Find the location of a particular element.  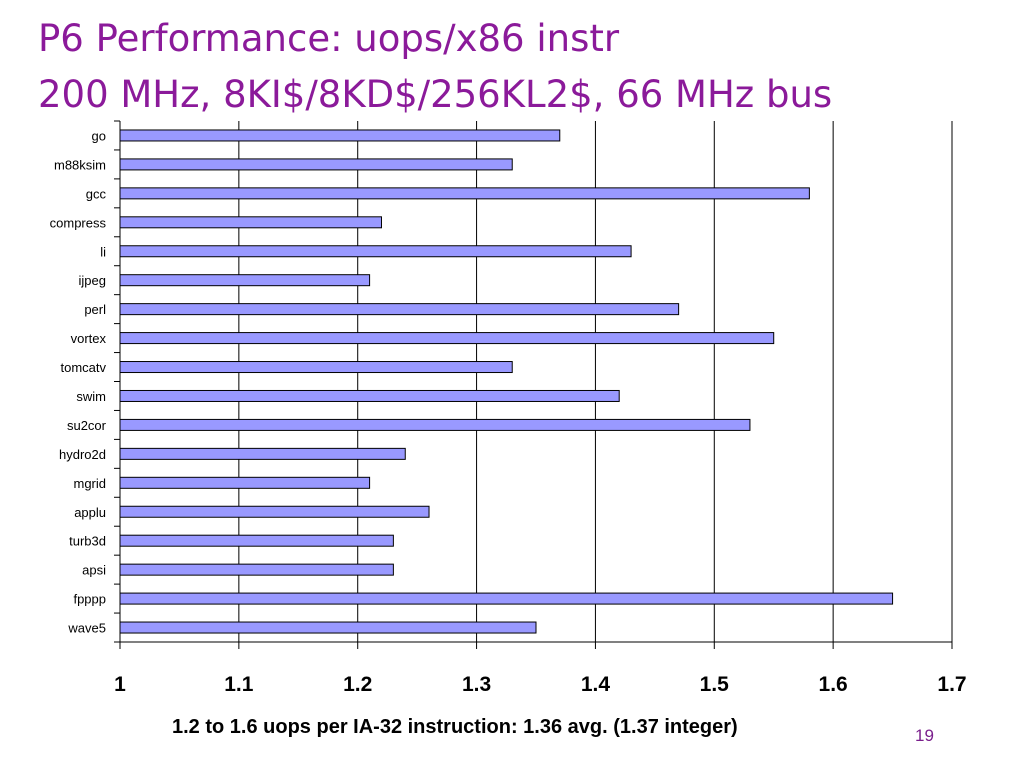

bar-hydro2d is located at coordinates (262, 453).